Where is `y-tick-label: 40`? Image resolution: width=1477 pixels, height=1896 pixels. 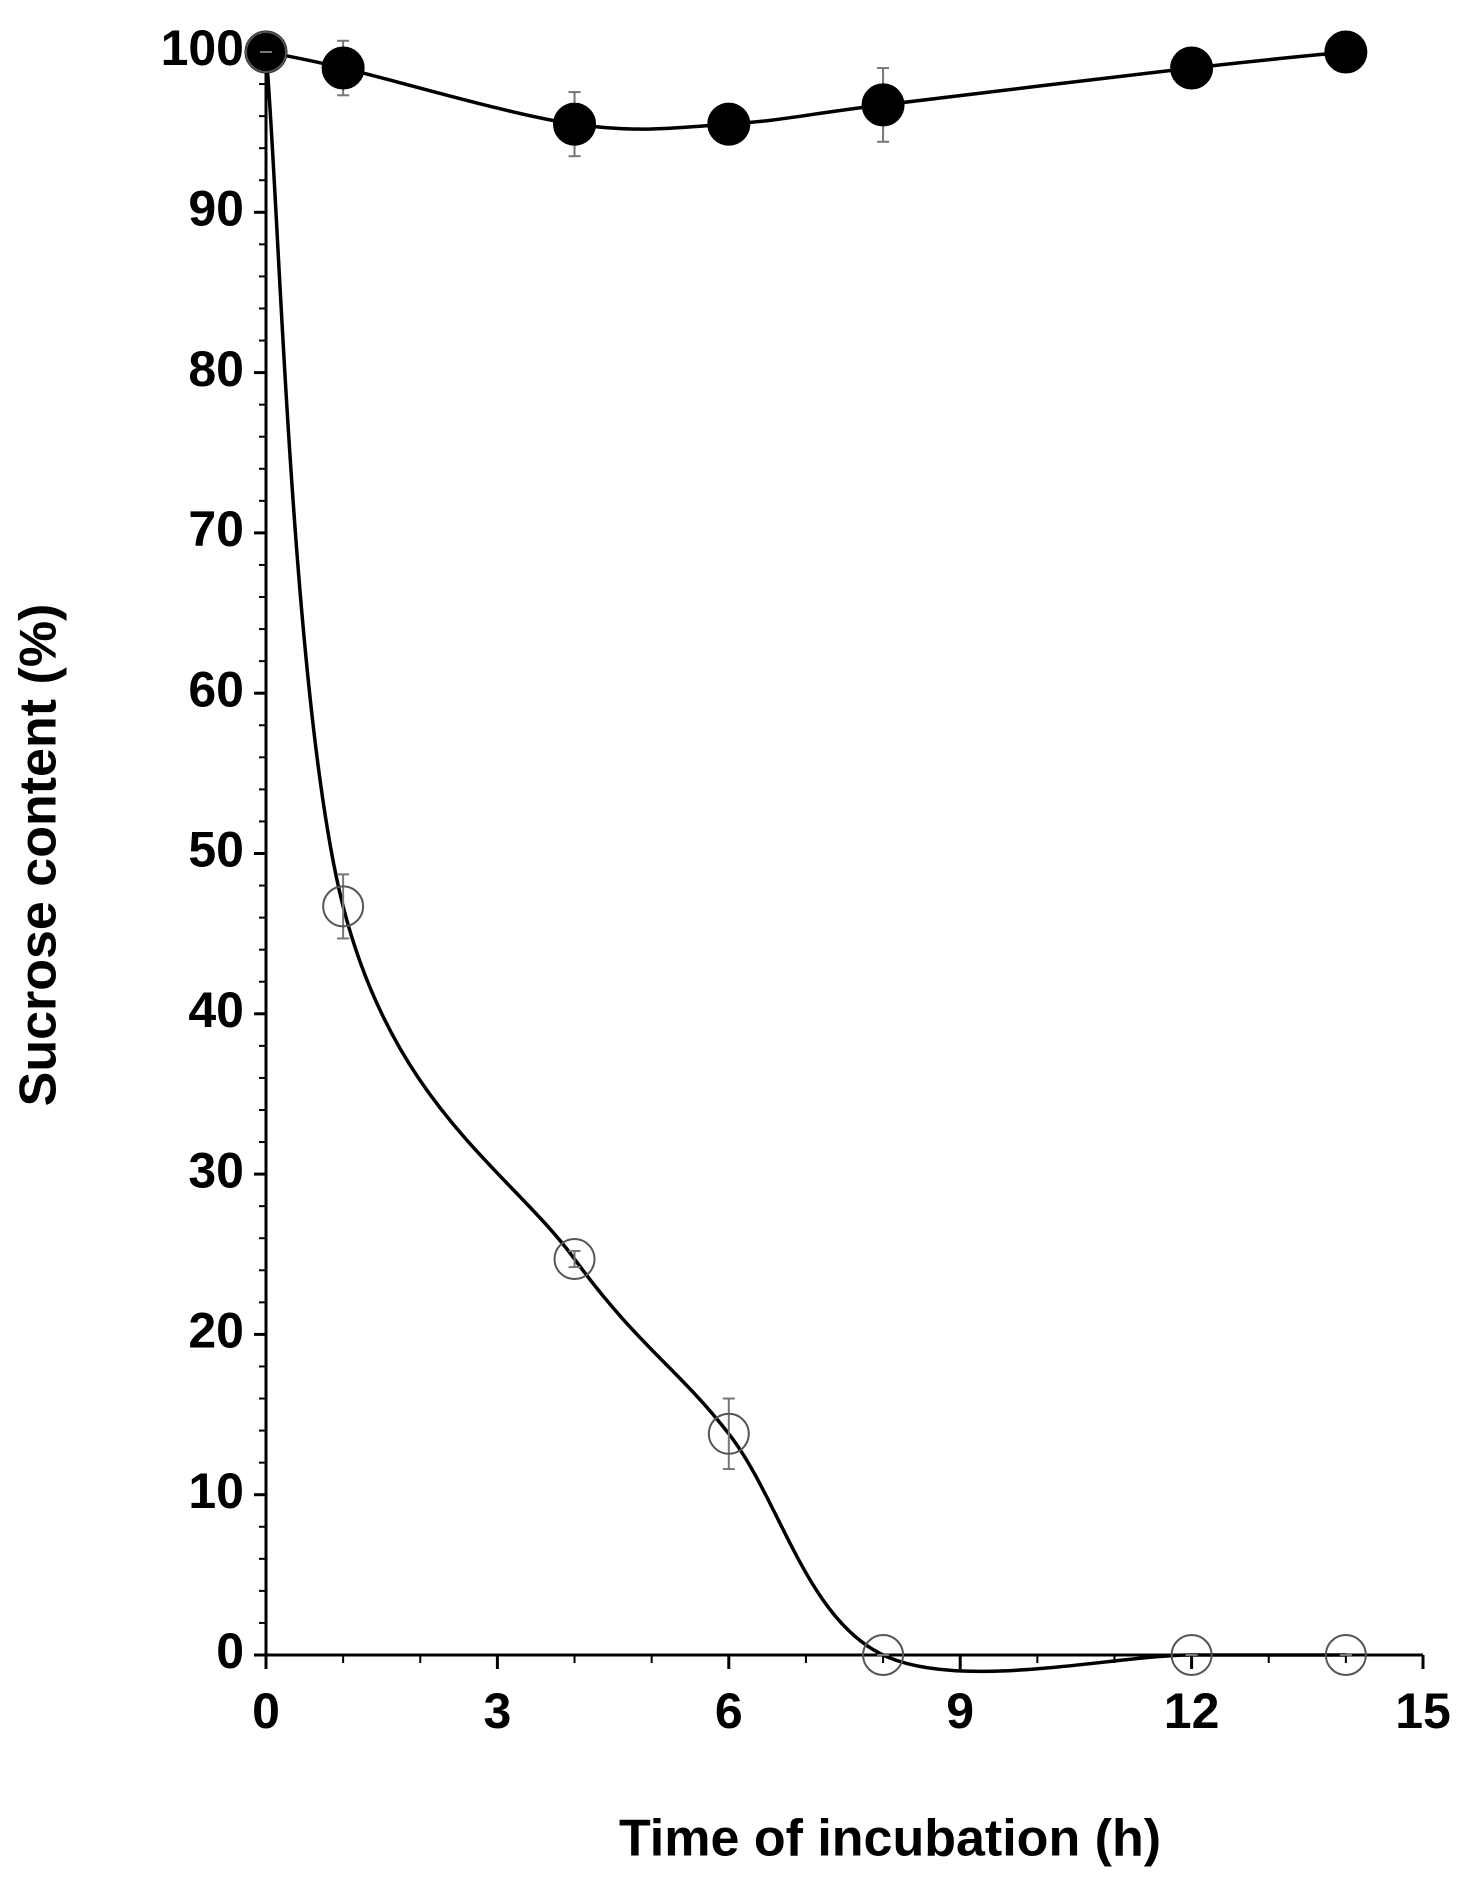
y-tick-label: 40 is located at coordinates (216, 1010).